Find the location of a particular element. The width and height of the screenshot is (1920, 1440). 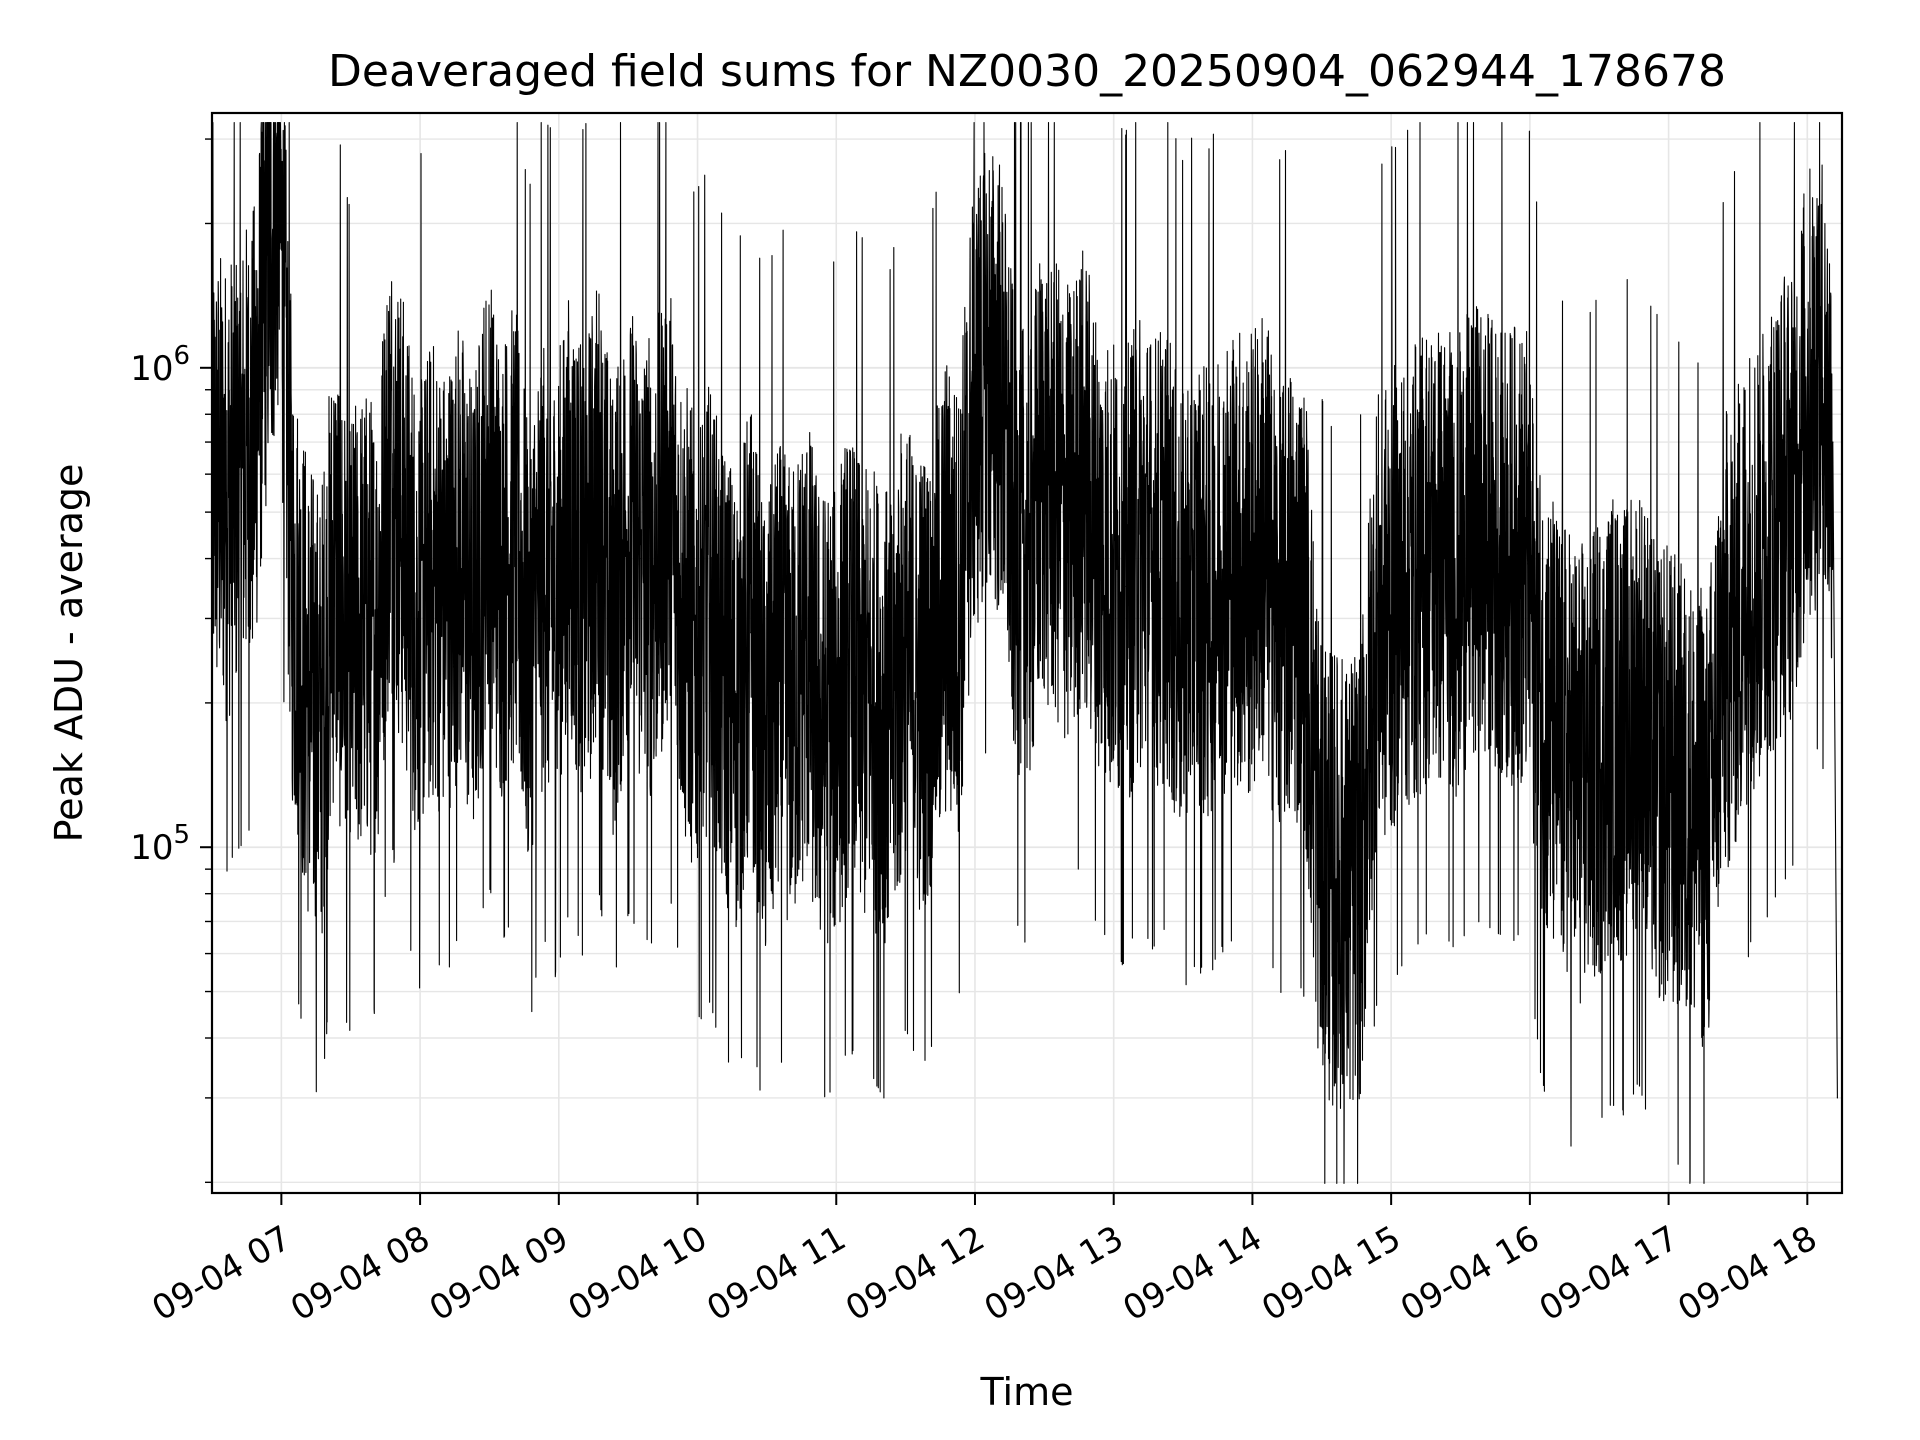

x-tick-label: 09-04 18 is located at coordinates (1747, 1273).